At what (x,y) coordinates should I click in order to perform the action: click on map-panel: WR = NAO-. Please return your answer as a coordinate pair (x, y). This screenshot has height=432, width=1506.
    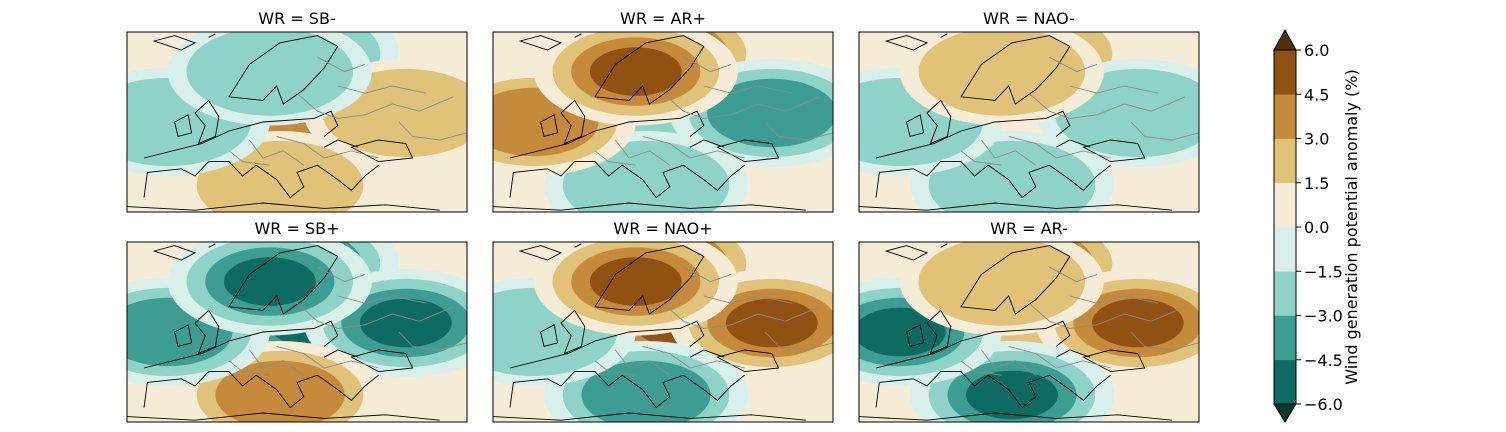
    Looking at the image, I should click on (1029, 111).